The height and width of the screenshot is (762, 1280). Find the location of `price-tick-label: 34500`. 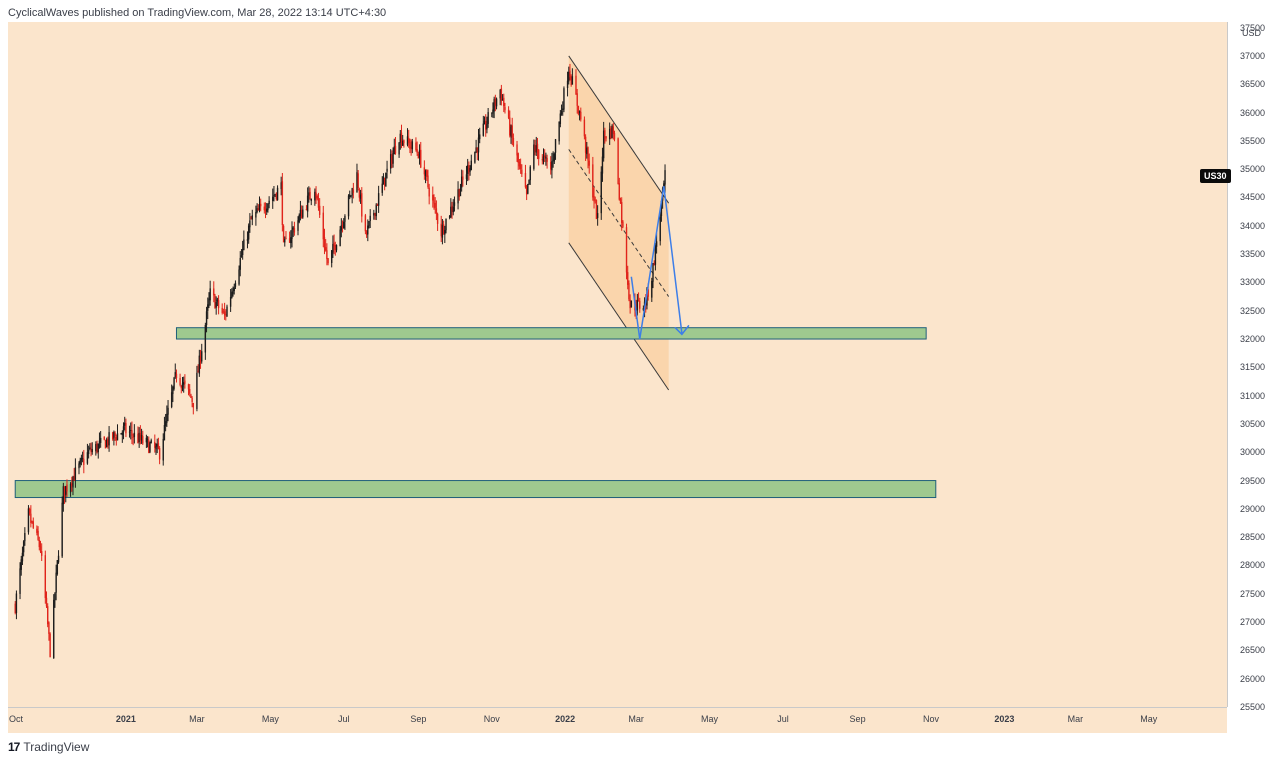

price-tick-label: 34500 is located at coordinates (1253, 197).